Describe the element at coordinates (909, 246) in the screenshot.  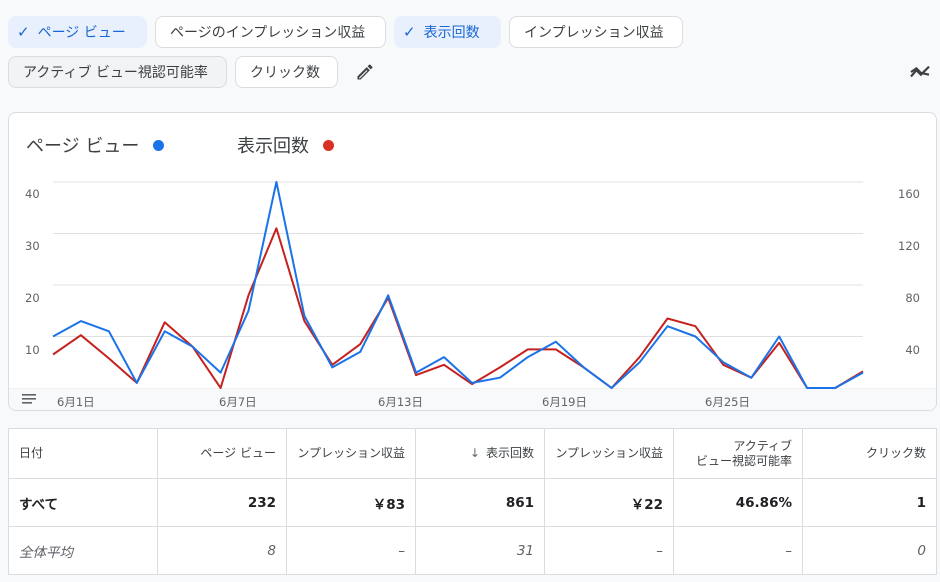
I see `y-right-tick: 120` at that location.